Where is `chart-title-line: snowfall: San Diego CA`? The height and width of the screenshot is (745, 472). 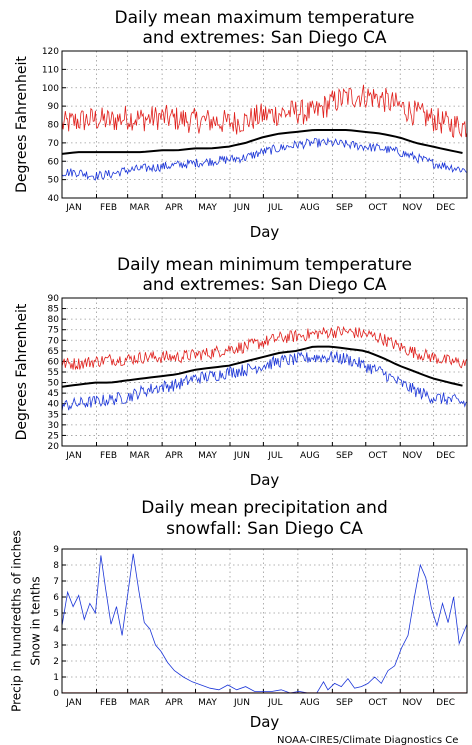 chart-title-line: snowfall: San Diego CA is located at coordinates (264, 529).